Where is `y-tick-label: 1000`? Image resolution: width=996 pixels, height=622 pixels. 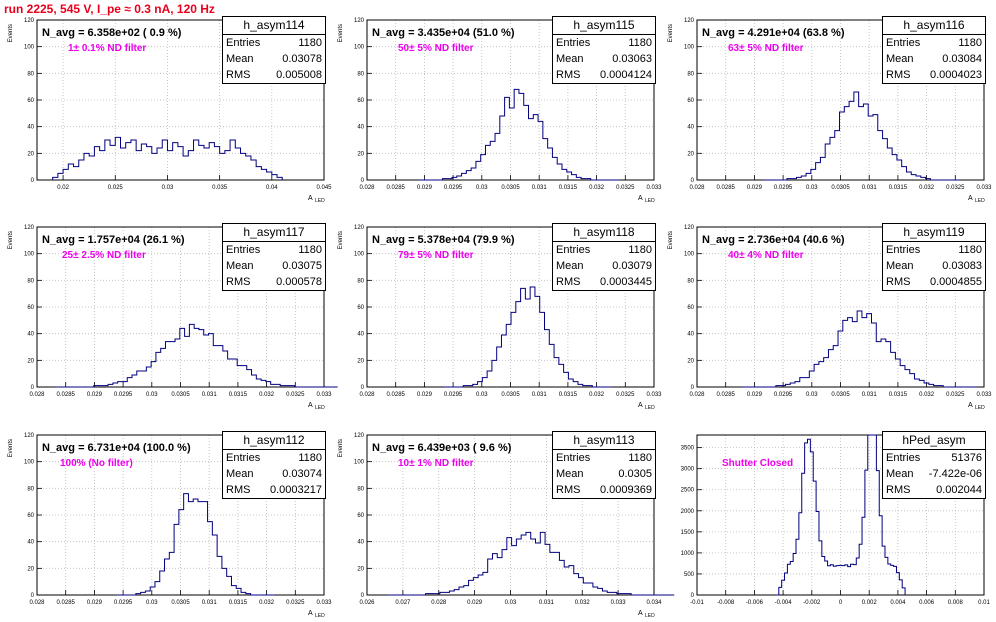 y-tick-label: 1000 is located at coordinates (688, 554).